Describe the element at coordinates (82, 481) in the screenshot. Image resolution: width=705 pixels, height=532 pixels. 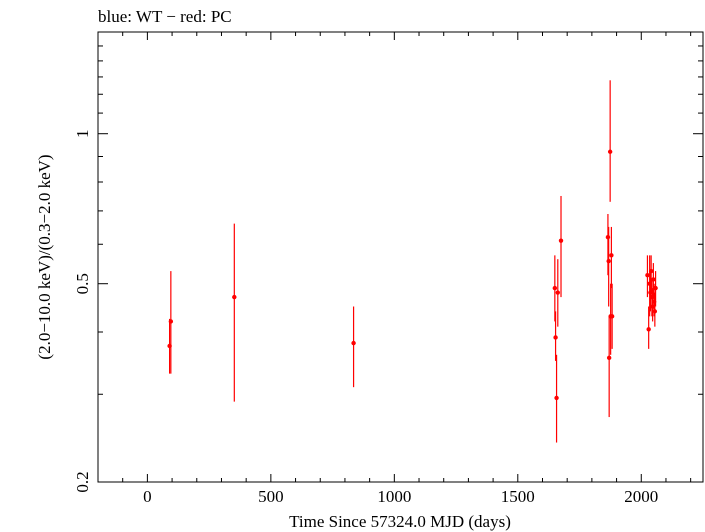
I see `y-tick-label: 0.2` at that location.